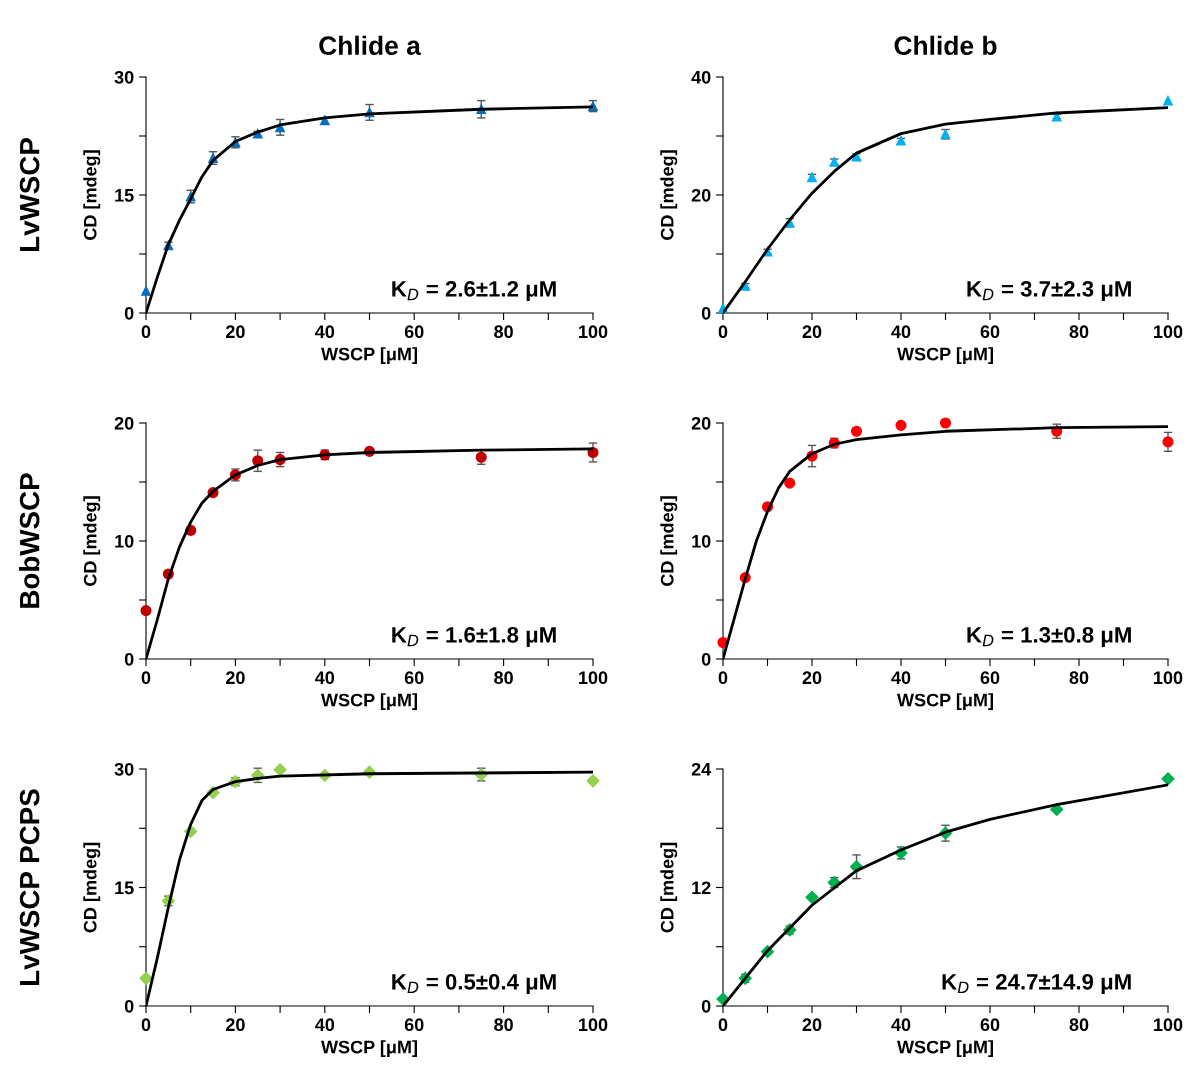 The image size is (1189, 1072). Describe the element at coordinates (474, 983) in the screenshot. I see `annotation: K$_{D}$ = 0.5±0.4 μM` at that location.